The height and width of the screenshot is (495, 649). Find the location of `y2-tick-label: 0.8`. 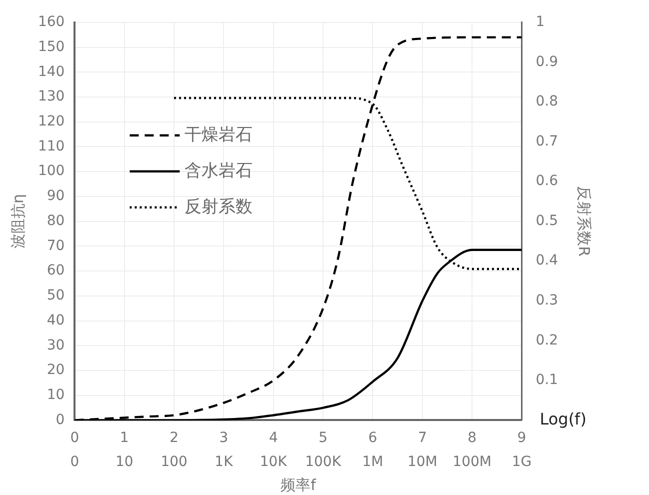

y2-tick-label: 0.8 is located at coordinates (547, 102).